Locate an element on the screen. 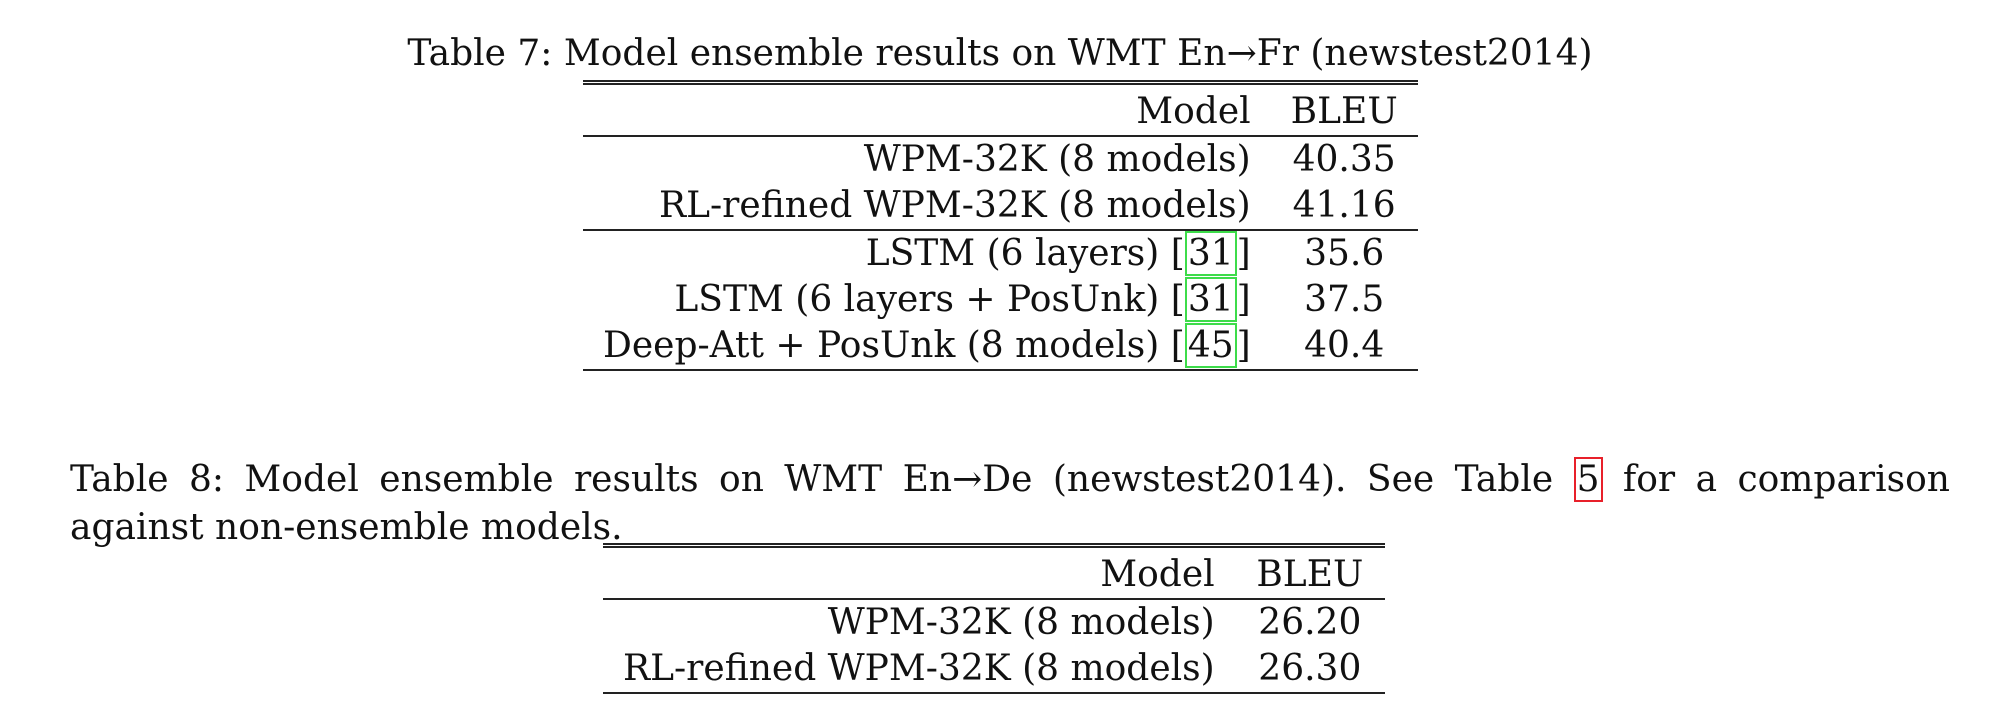  table-row: RL-refined WPM-32K (8 models) 26.30 is located at coordinates (994, 670).